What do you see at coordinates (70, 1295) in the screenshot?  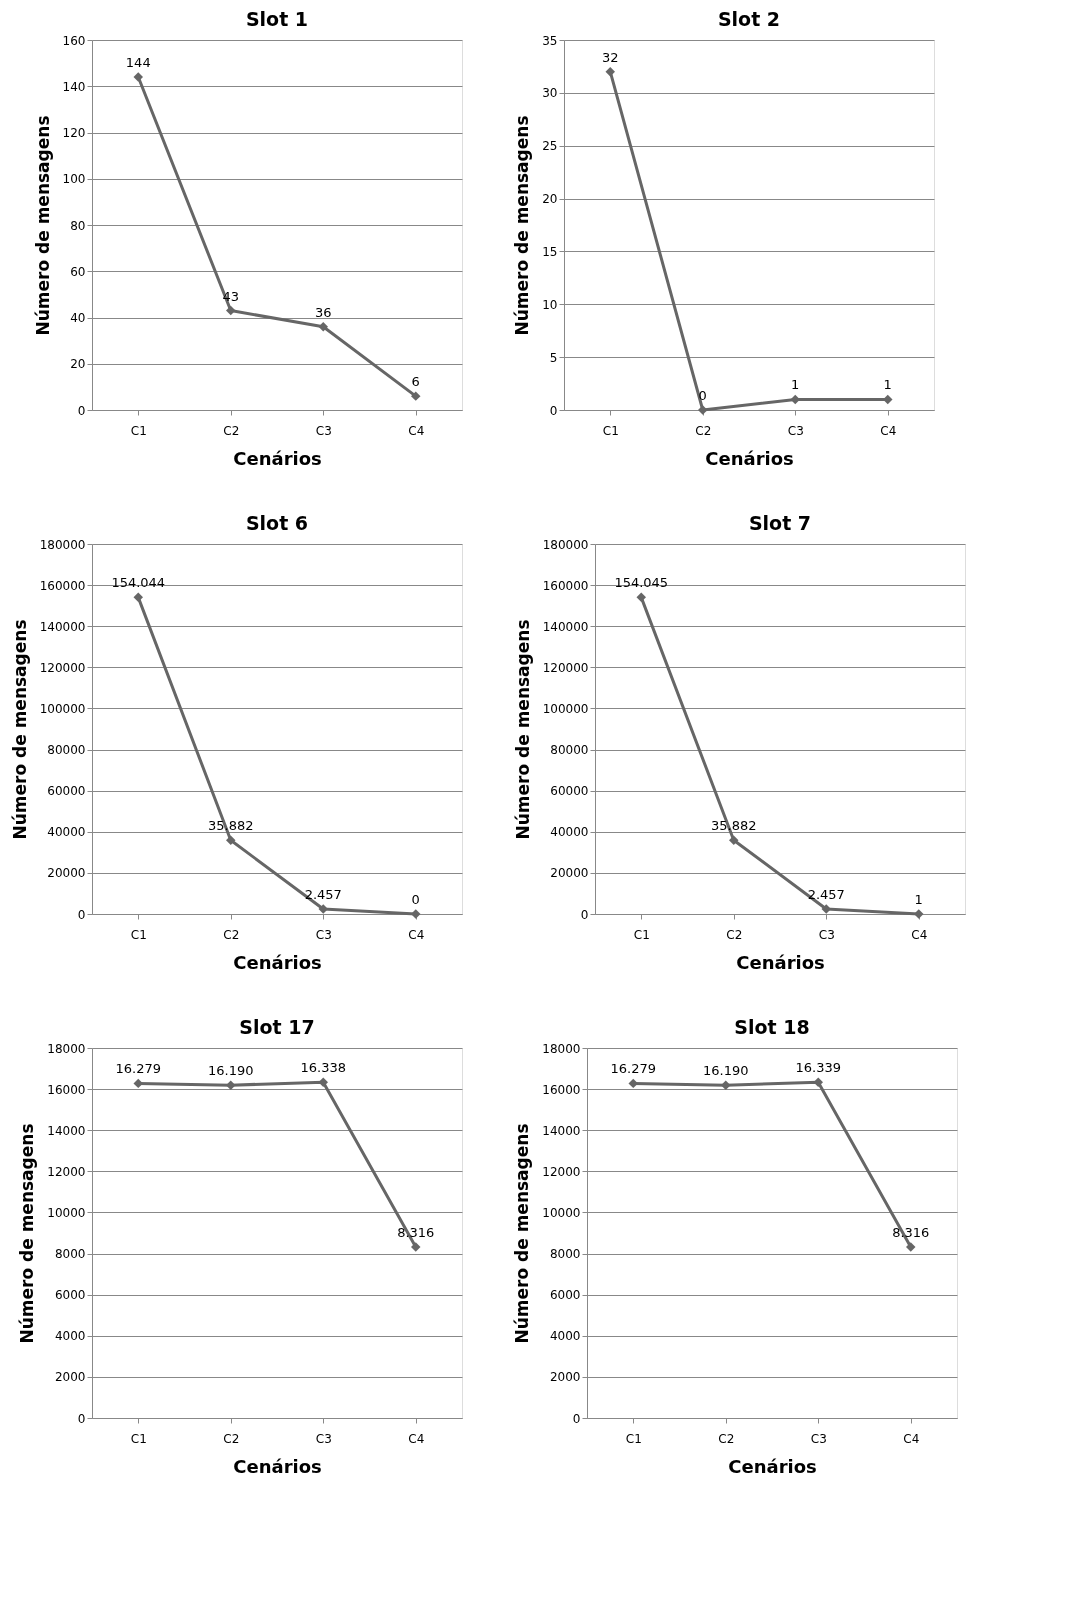 I see `y-tick-label: 6000` at bounding box center [70, 1295].